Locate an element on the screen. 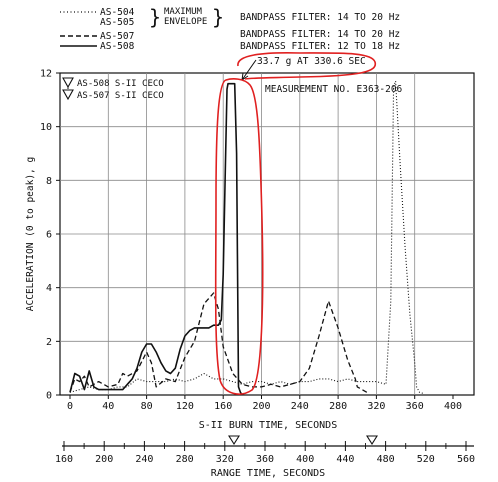 The height and width of the screenshot is (482, 498). range-tick-label: 480 is located at coordinates (386, 459).